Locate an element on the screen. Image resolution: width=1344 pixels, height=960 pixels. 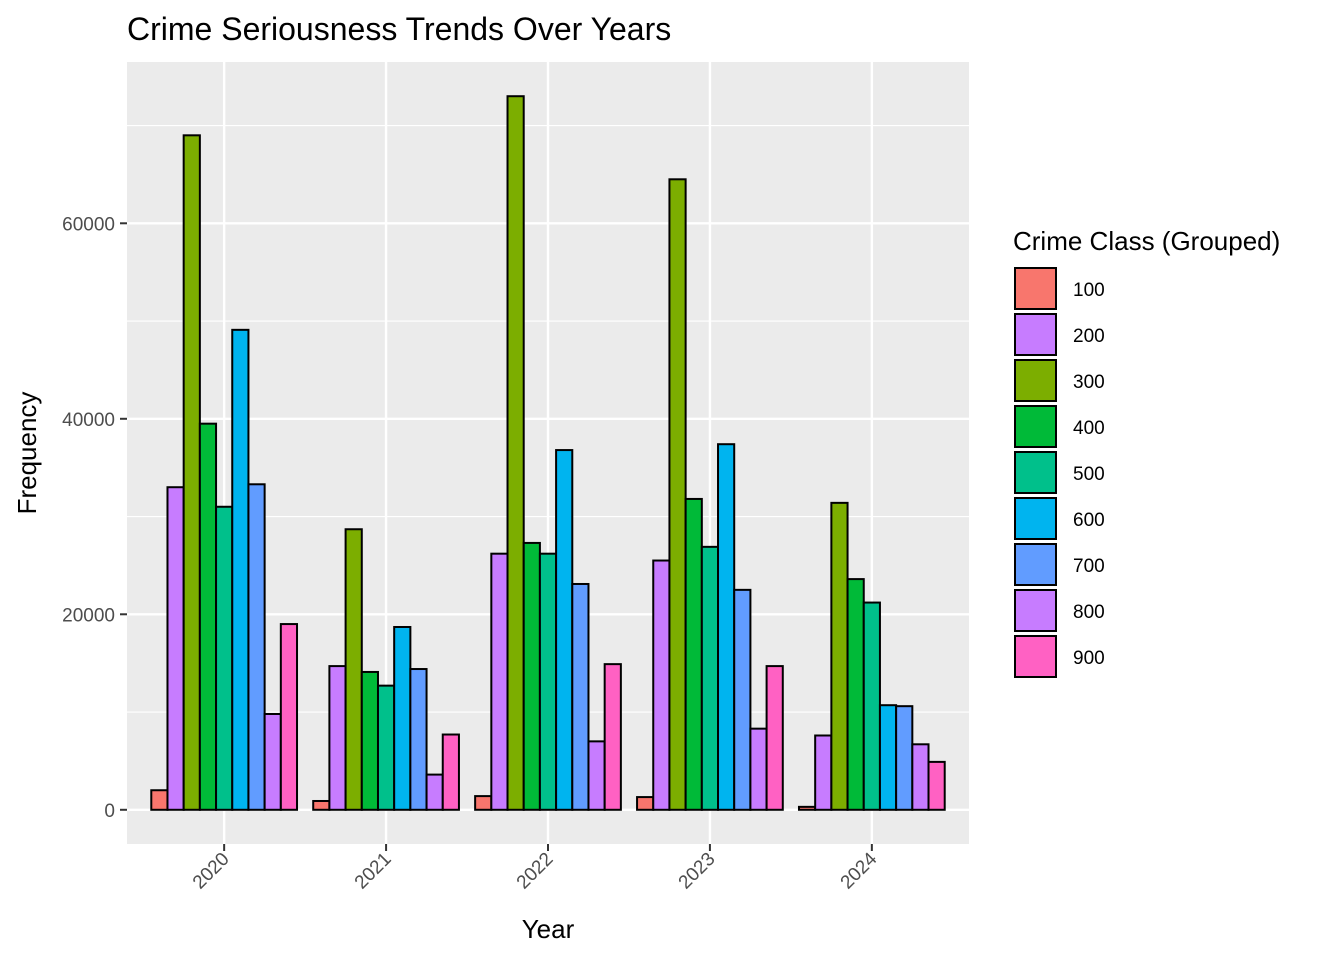
bar-300-2023 is located at coordinates (677, 494).